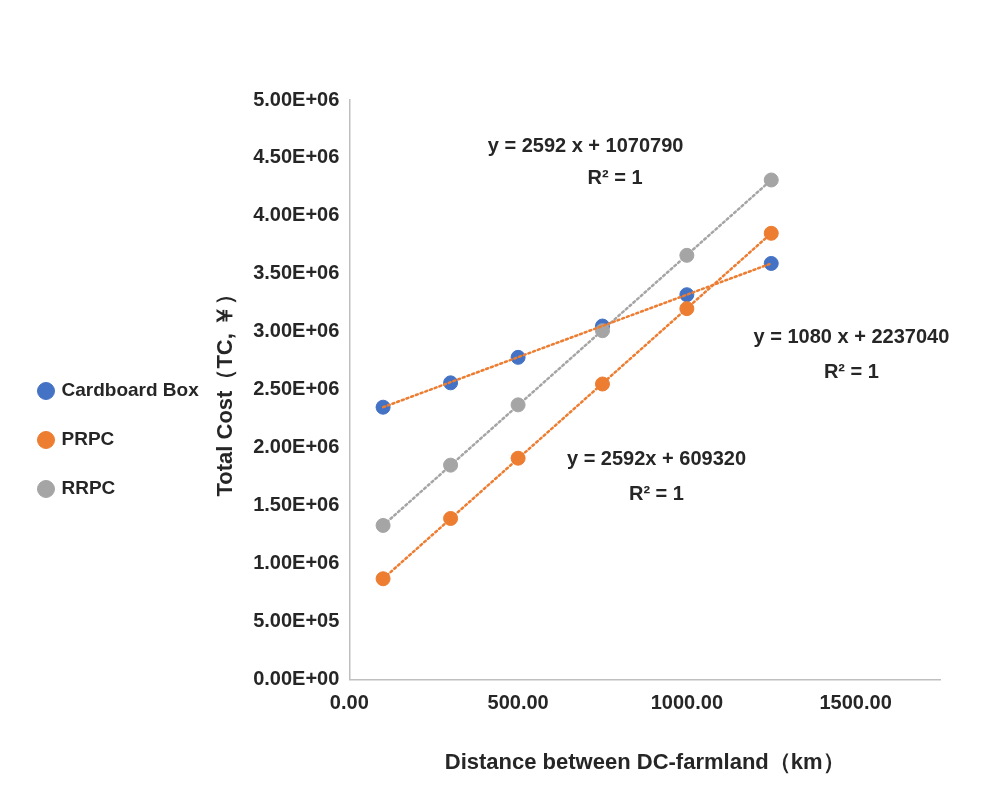 This screenshot has height=794, width=1005. I want to click on annotation: y = 2592x + 609320, so click(656, 457).